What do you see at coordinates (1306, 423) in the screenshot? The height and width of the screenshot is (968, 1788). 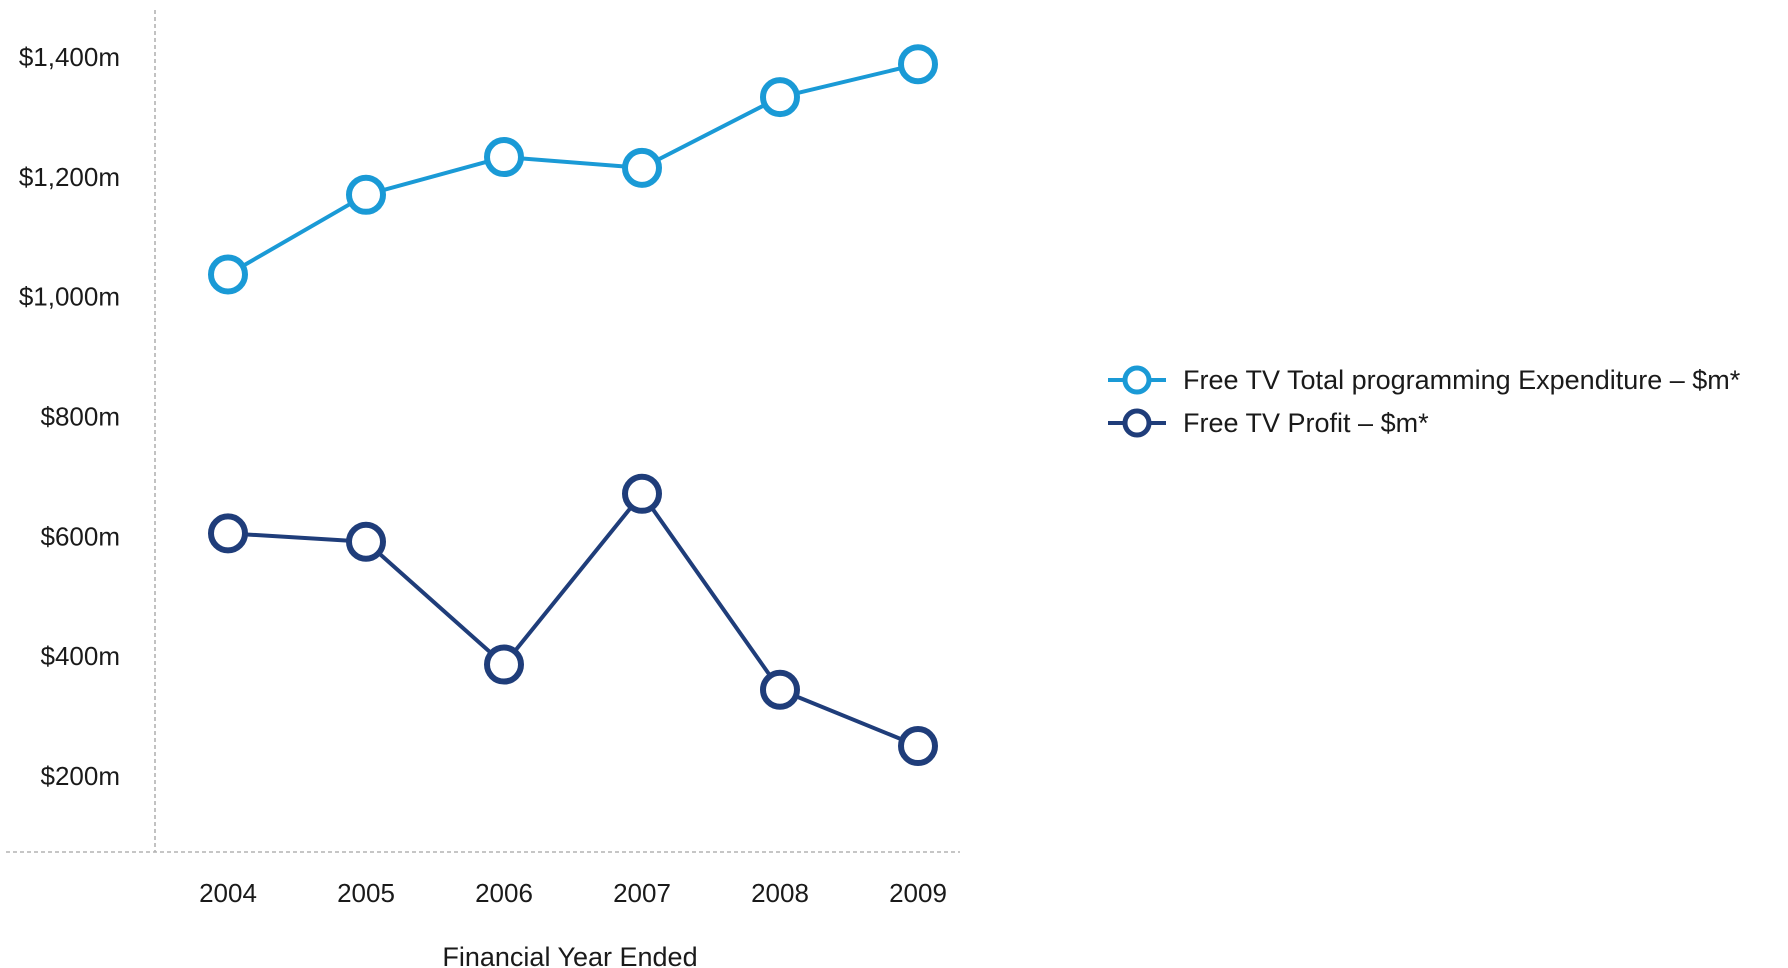 I see `legend-label: Free TV Profit – $m*` at bounding box center [1306, 423].